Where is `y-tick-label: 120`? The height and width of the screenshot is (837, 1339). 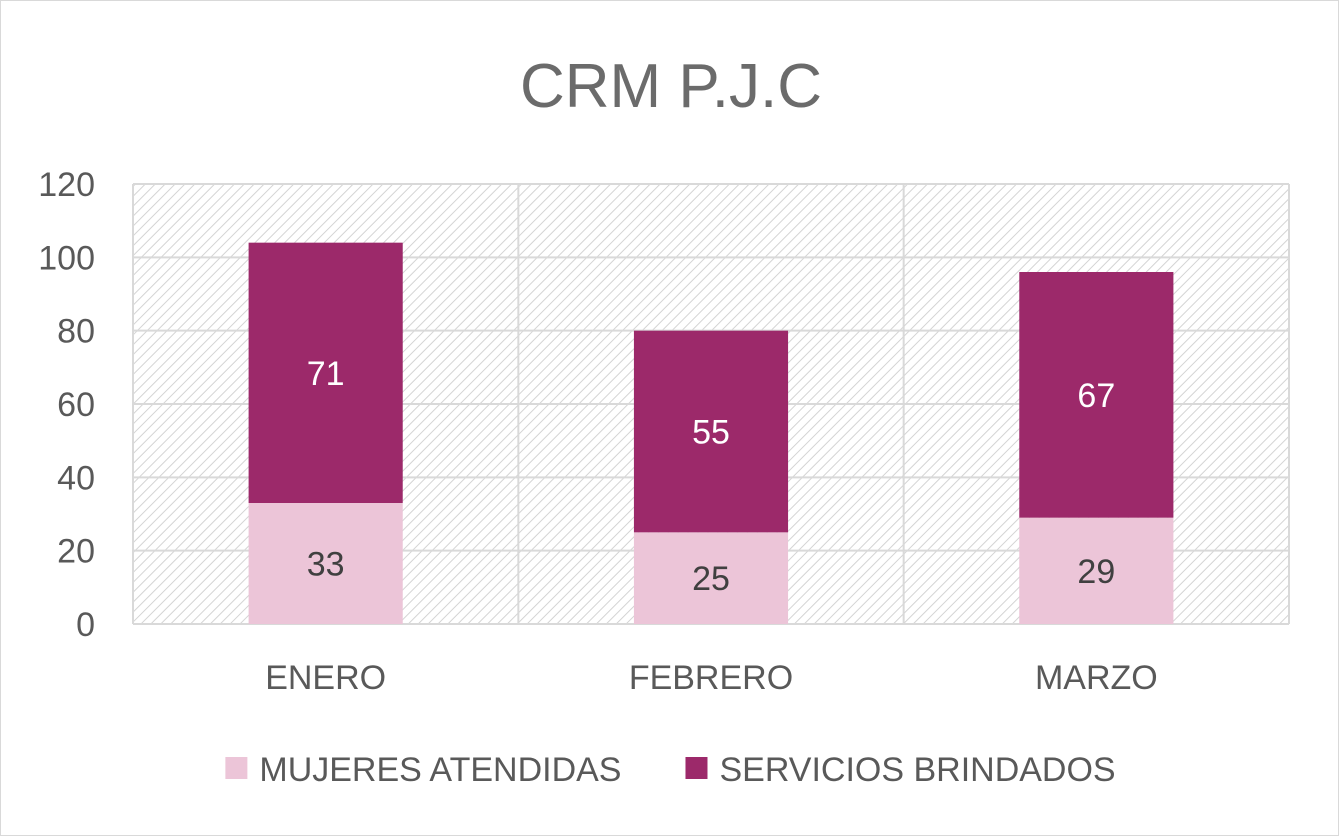 y-tick-label: 120 is located at coordinates (66, 185).